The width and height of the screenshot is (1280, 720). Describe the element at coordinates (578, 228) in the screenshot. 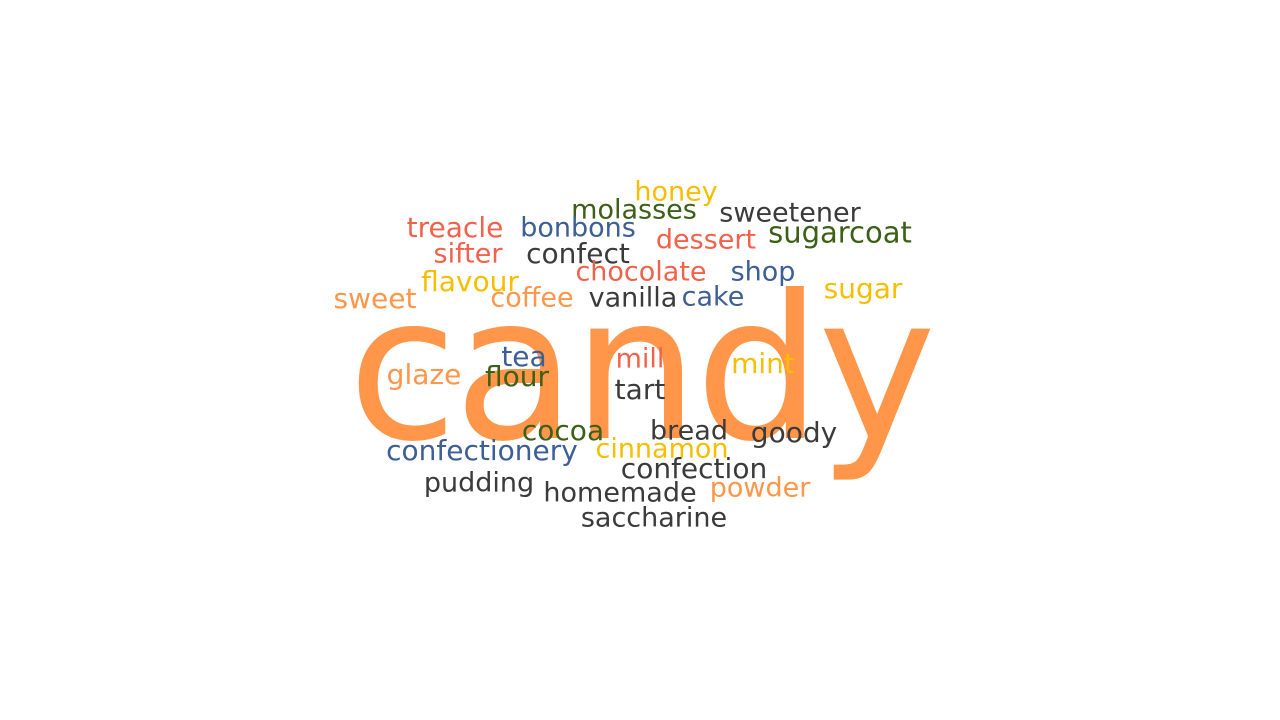

I see `word-4: bonbons` at that location.